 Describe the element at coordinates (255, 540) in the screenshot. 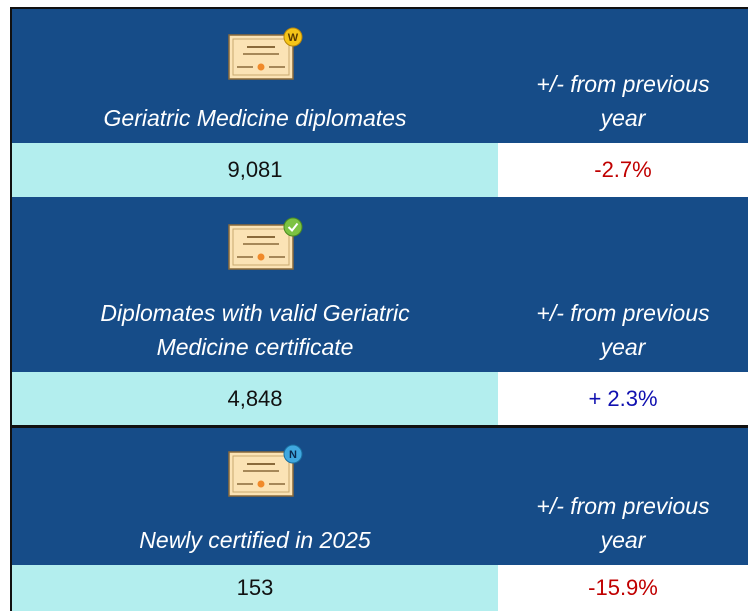

I see `section-title: Newly certified in 2025` at that location.